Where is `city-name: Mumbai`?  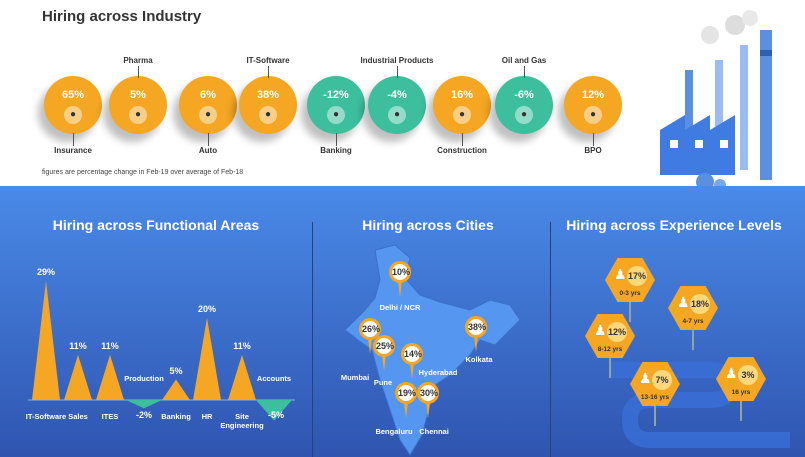
city-name: Mumbai is located at coordinates (355, 377).